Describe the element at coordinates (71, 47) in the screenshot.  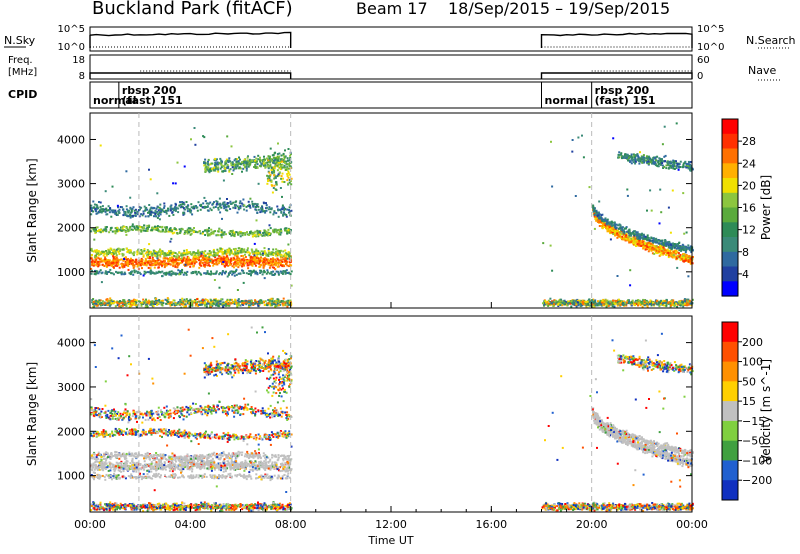
I see `nsky-tick-bottom: 10^0` at that location.